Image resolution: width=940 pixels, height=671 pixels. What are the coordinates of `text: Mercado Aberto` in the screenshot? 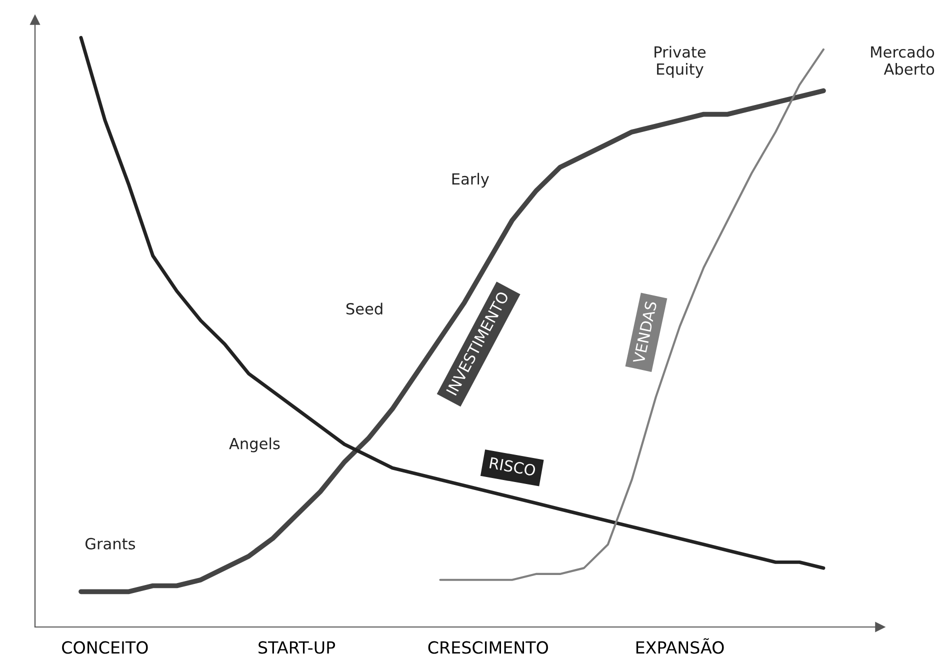 It's located at (902, 60).